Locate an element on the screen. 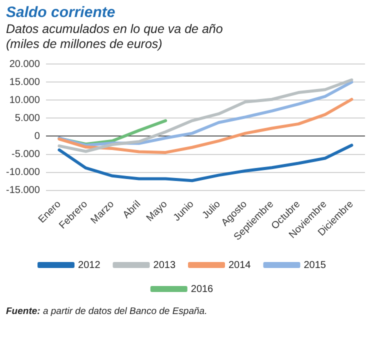 The width and height of the screenshot is (375, 338). y-tick-label: 5.000 is located at coordinates (27, 118).